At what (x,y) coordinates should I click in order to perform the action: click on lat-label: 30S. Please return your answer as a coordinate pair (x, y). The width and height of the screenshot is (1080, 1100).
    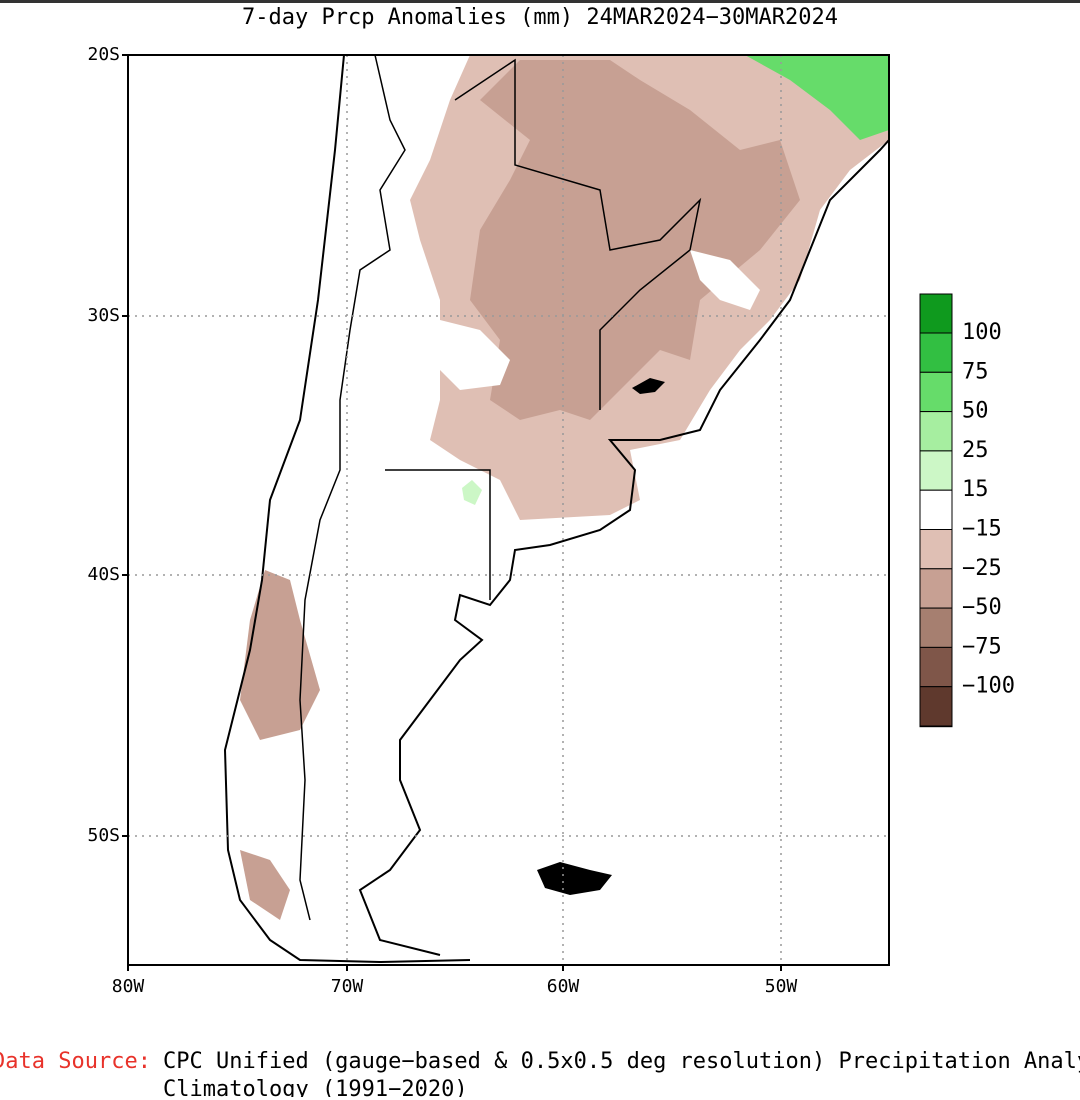
    Looking at the image, I should click on (103, 315).